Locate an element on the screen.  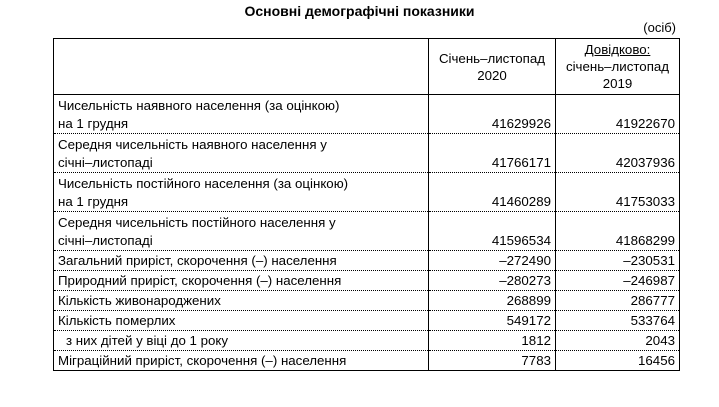
value-2020: 7783 is located at coordinates (492, 360).